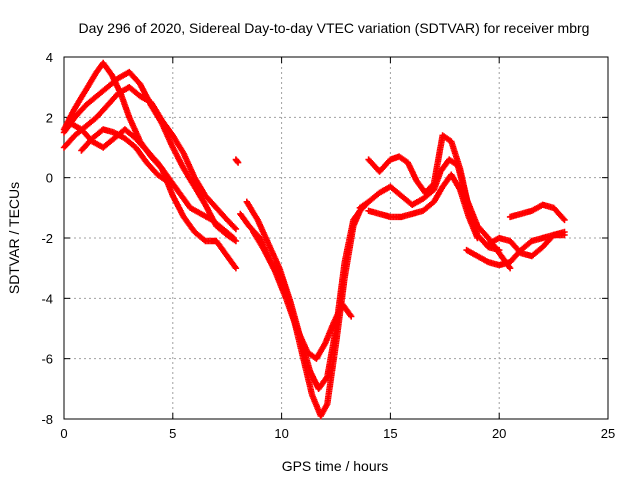 This screenshot has width=640, height=480. Describe the element at coordinates (49, 117) in the screenshot. I see `y-tick-label: 2` at that location.